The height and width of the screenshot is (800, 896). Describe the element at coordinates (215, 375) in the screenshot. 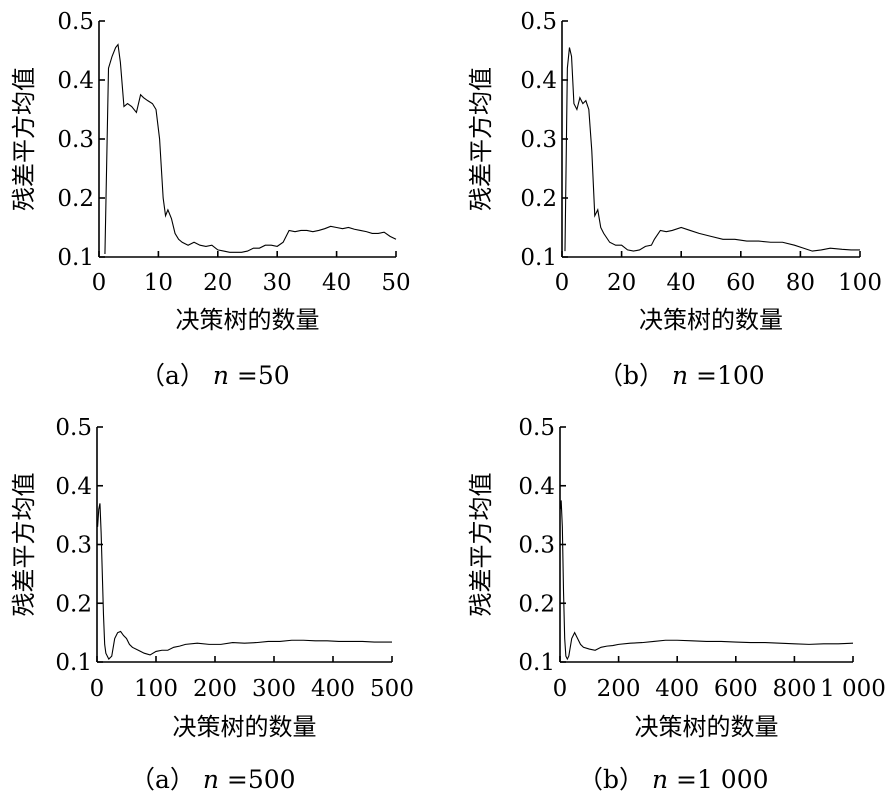

I see `panel-caption: （a） n =50` at that location.